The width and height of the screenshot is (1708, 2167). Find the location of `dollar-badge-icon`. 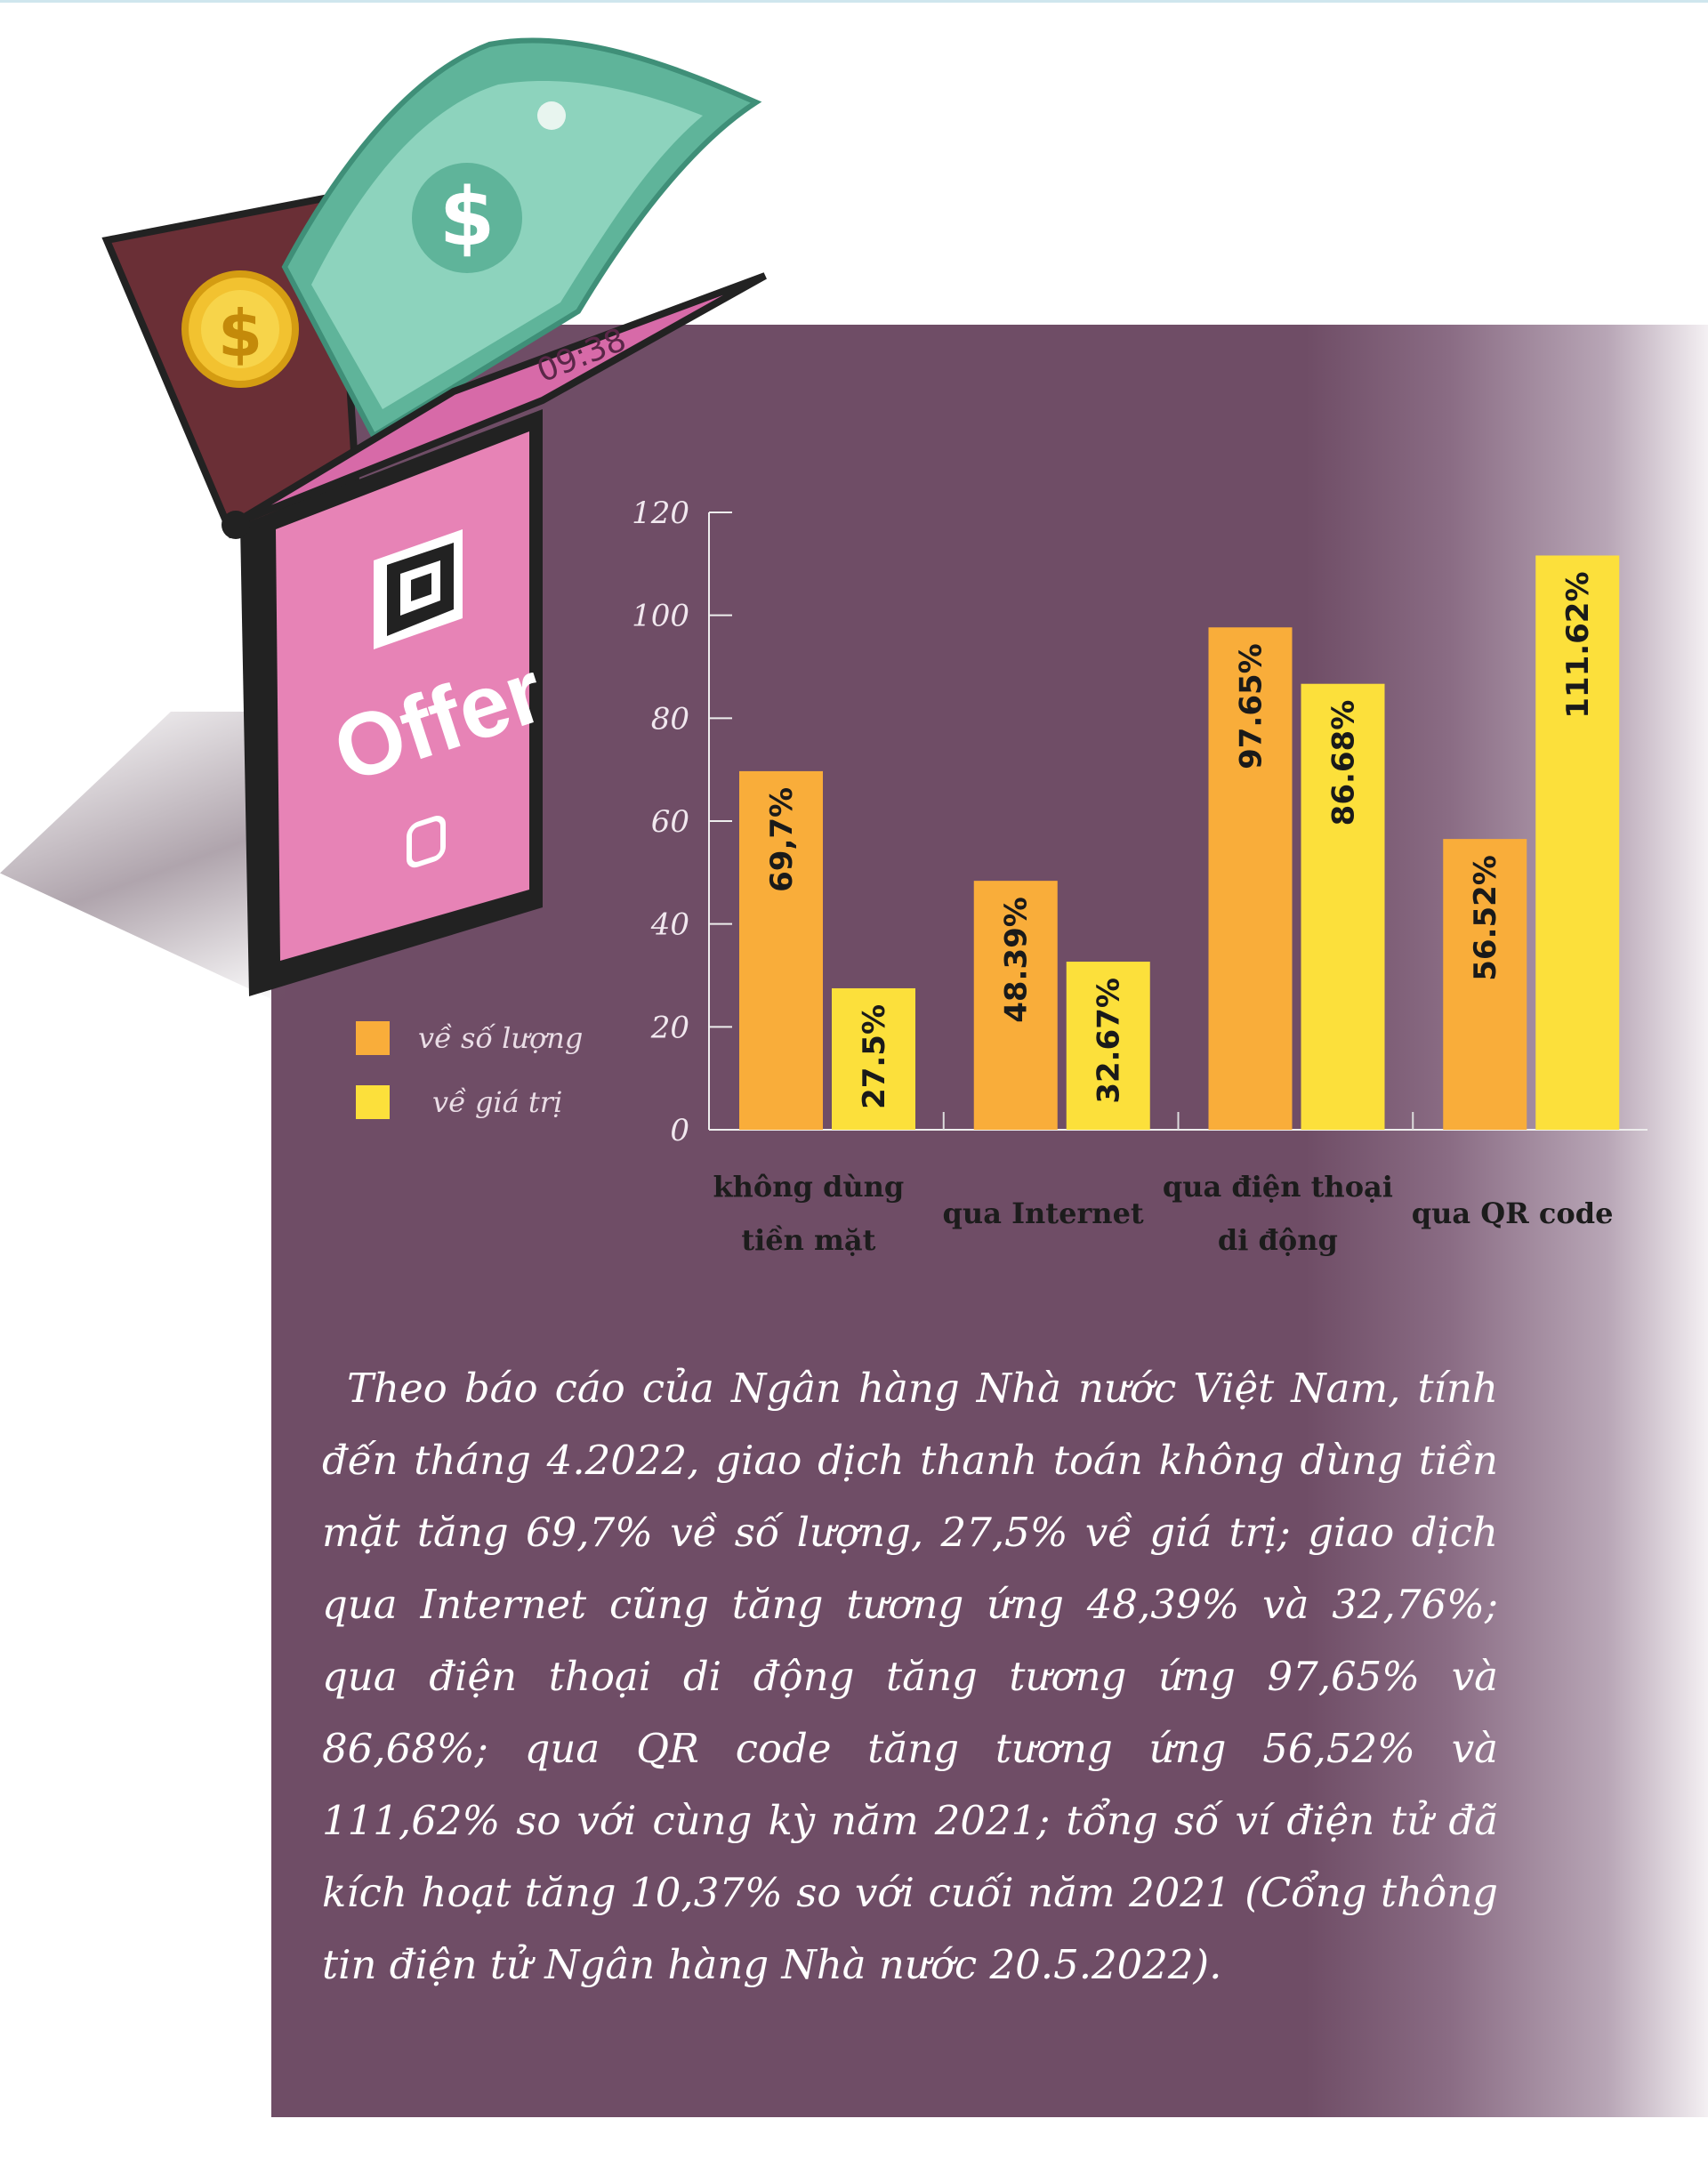

dollar-badge-icon is located at coordinates (467, 218).